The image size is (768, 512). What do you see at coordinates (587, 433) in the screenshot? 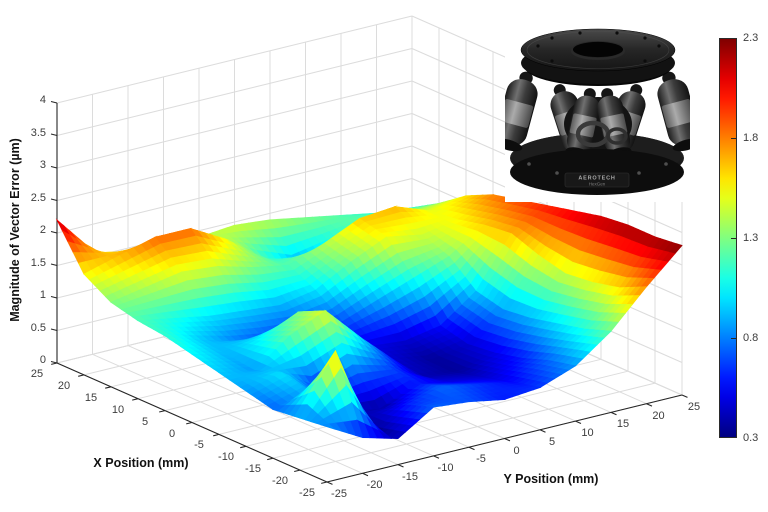
I see `y-tick-label: 10` at bounding box center [587, 433].